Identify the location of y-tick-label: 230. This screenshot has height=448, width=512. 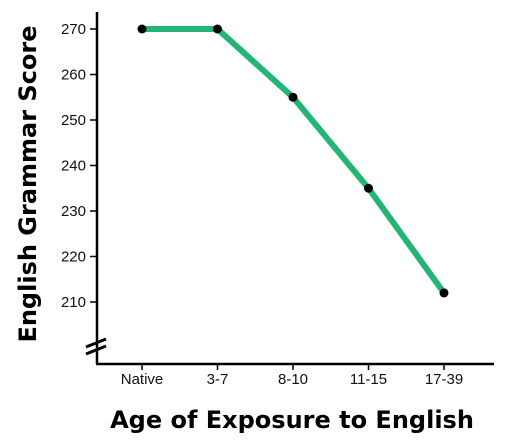
(73, 211).